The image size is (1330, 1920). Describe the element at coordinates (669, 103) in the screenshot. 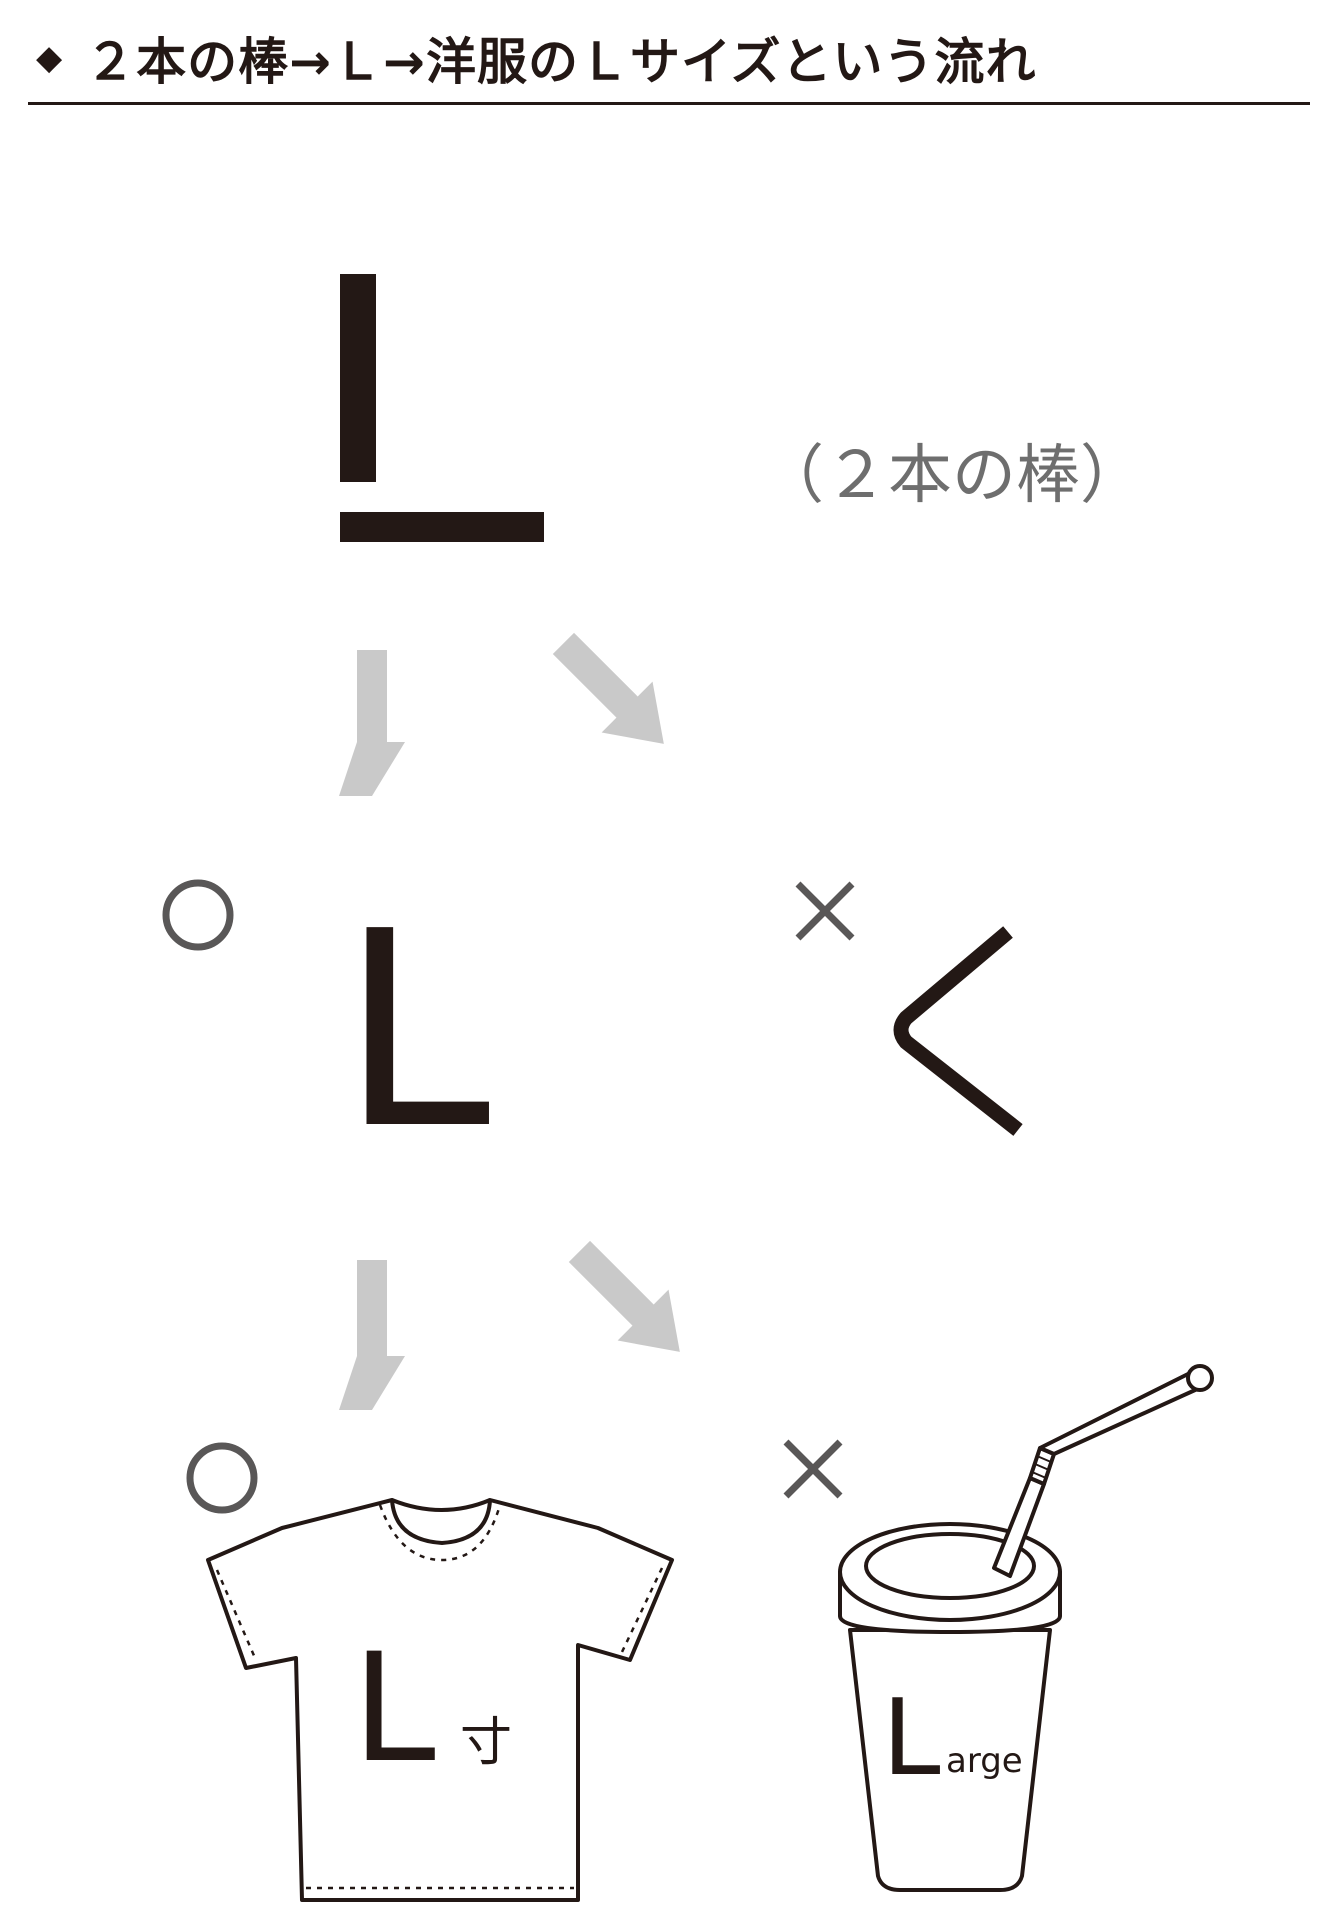

I see `title-underline` at that location.